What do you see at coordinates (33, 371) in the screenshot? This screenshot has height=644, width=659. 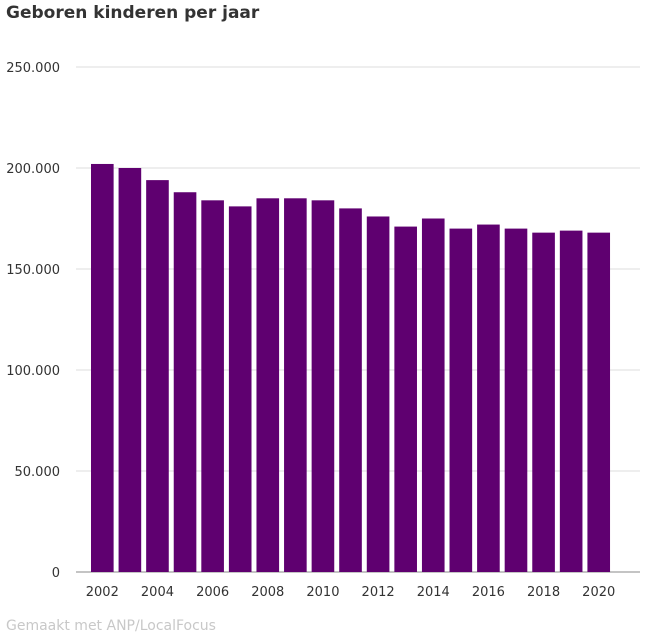 I see `y-tick-label: 100.000` at bounding box center [33, 371].